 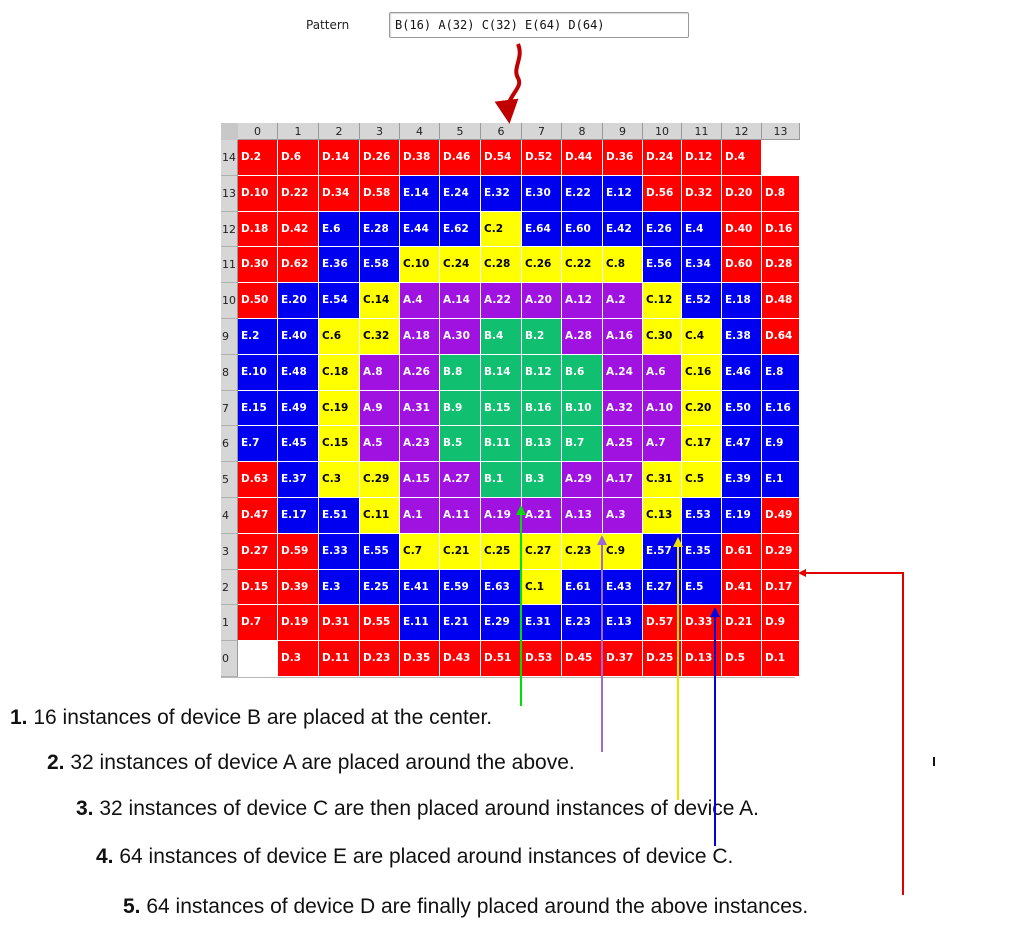 What do you see at coordinates (229, 551) in the screenshot?
I see `row-header: 3` at bounding box center [229, 551].